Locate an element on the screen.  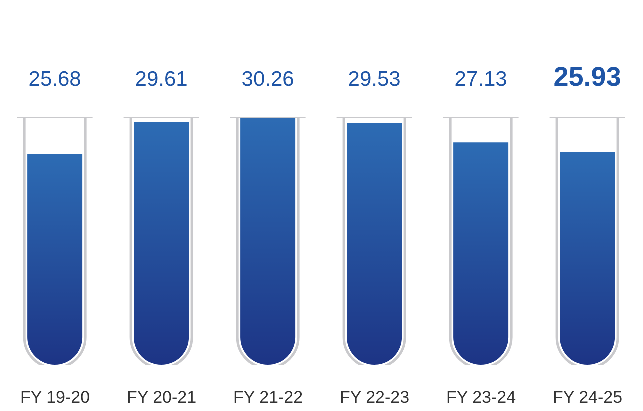
data-label: 29.61 is located at coordinates (161, 79).